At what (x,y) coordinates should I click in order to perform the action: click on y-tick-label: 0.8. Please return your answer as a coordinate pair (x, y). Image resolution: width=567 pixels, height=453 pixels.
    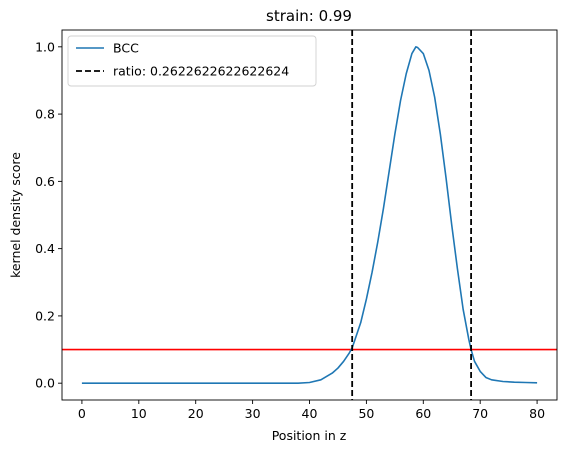
    Looking at the image, I should click on (45, 114).